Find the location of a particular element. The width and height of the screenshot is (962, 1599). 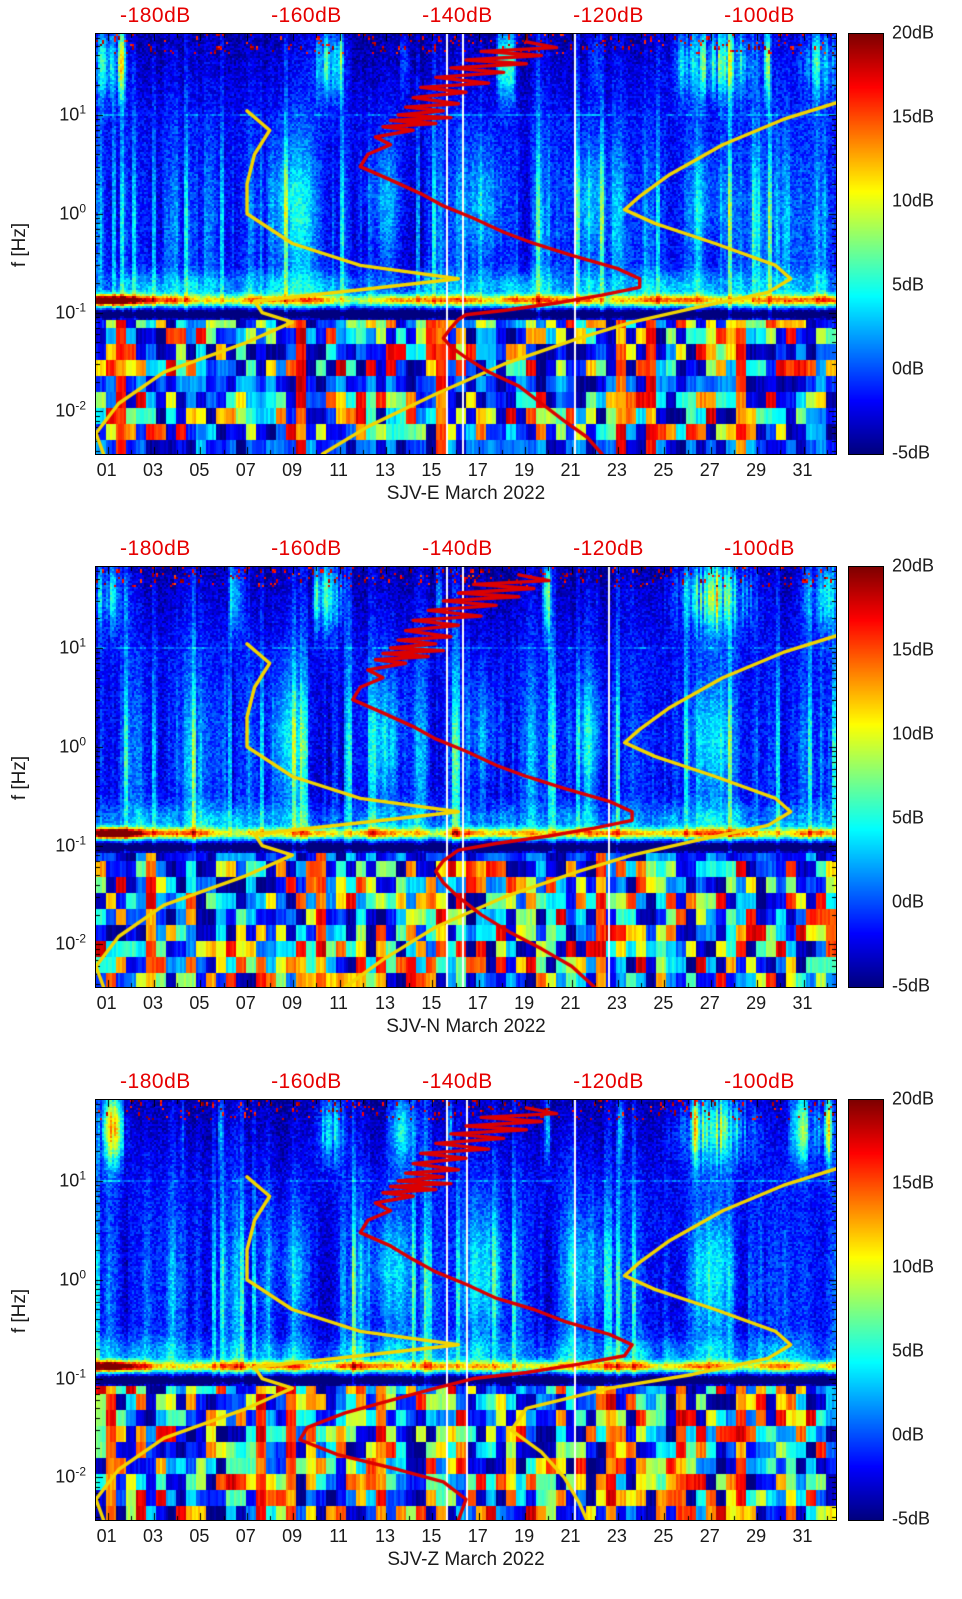

x-tick-label: 15 is located at coordinates (431, 1536).